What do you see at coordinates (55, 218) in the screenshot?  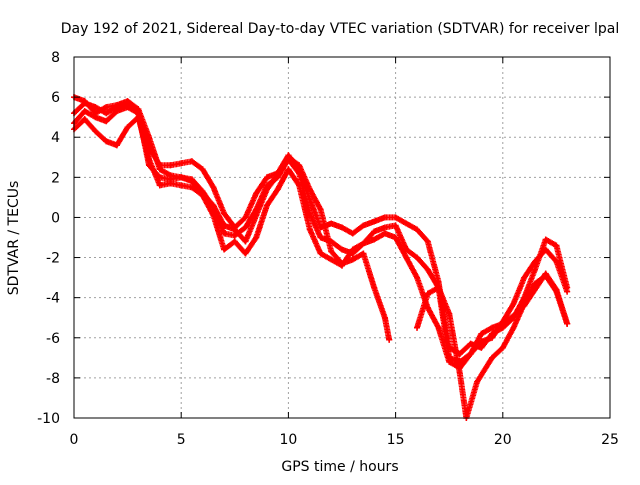 I see `y-tick-label: 0` at bounding box center [55, 218].